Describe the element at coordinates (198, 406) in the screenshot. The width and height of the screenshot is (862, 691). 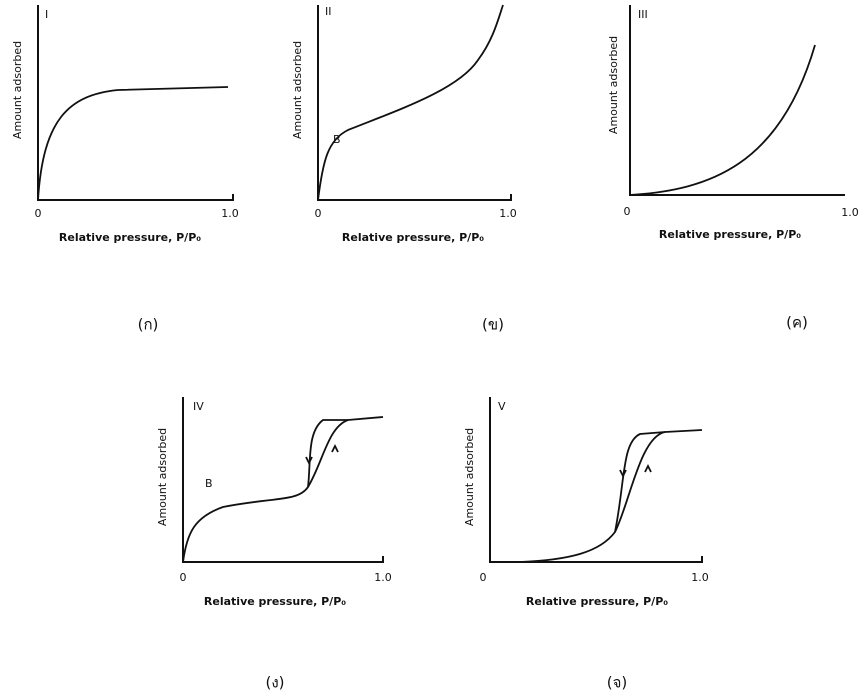
I see `roman: IV` at that location.